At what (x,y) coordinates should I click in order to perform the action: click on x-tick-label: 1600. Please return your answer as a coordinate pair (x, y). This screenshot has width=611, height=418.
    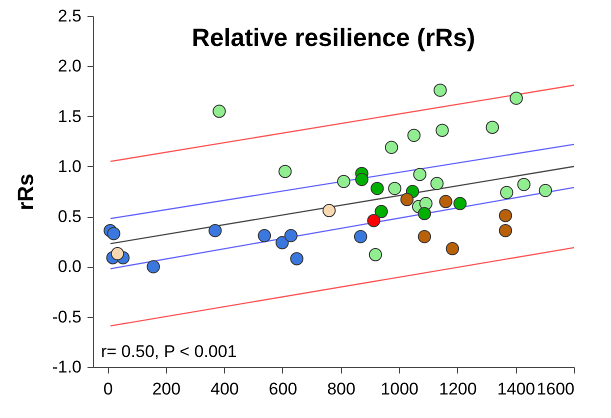
    Looking at the image, I should click on (555, 389).